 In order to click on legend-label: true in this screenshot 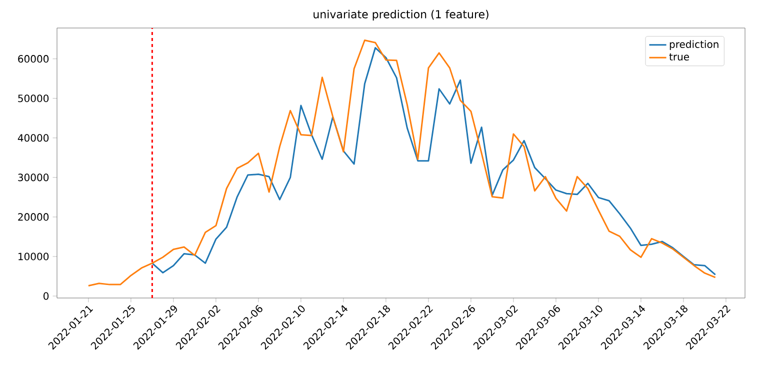, I will do `click(679, 57)`.